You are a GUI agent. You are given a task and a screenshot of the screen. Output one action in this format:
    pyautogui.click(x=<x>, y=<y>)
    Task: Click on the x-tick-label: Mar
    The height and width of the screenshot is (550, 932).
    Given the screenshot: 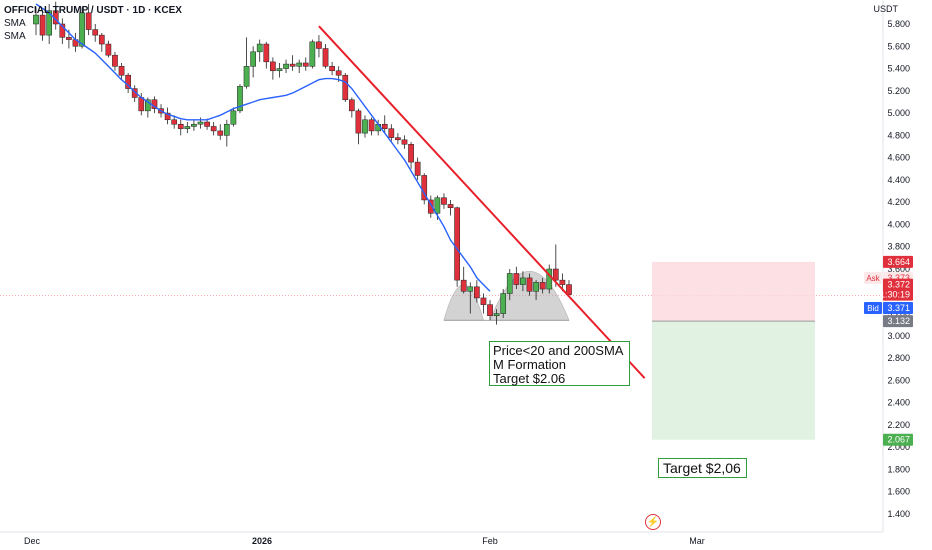 What is the action you would take?
    pyautogui.click(x=697, y=541)
    